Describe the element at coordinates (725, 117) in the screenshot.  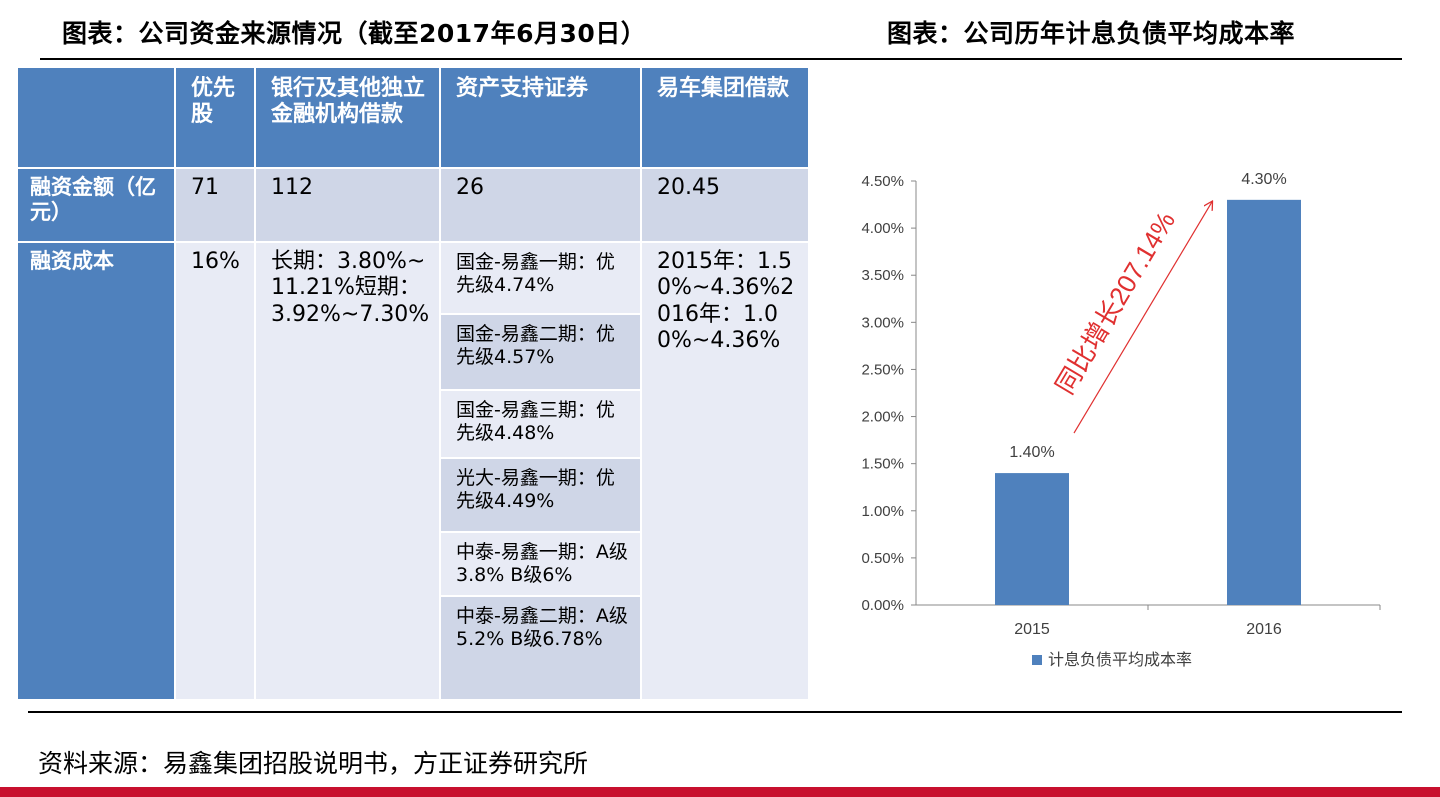
I see `table-header-yiche: 易车集团借款` at that location.